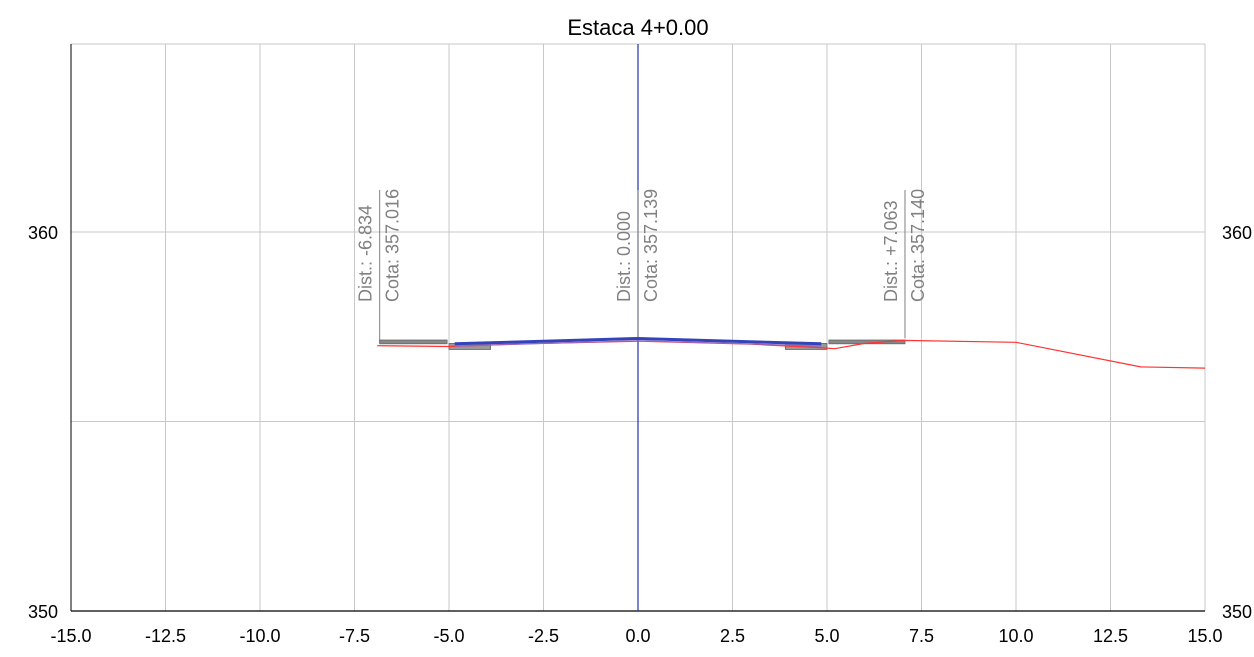 The height and width of the screenshot is (657, 1254). Describe the element at coordinates (918, 245) in the screenshot. I see `annotation-cota: Cota: 357.140` at that location.